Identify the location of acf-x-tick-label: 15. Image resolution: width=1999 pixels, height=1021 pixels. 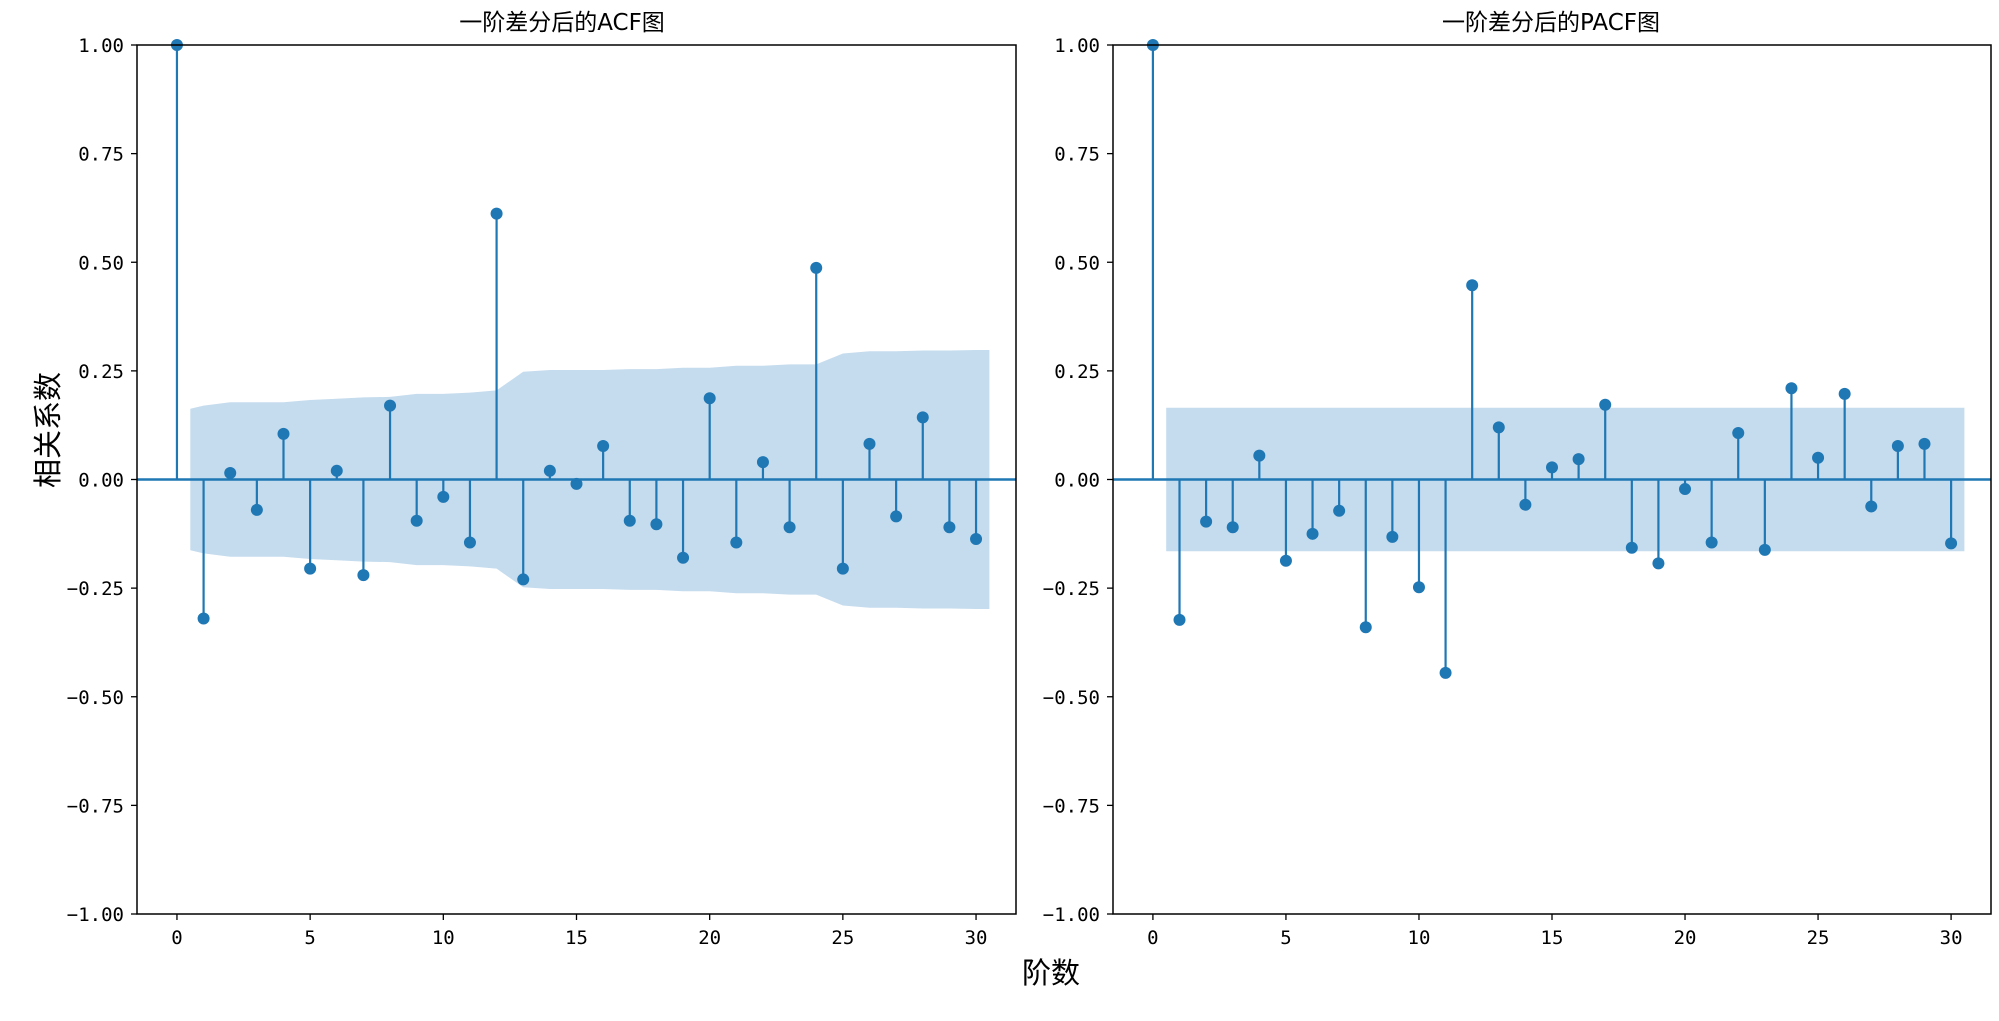
(576, 938).